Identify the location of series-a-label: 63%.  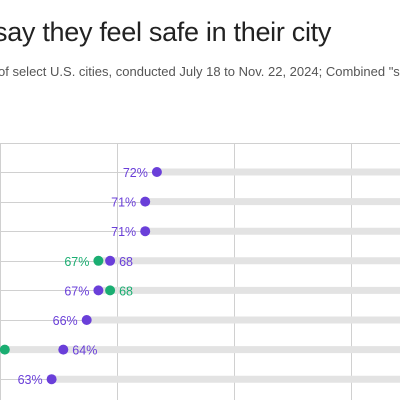
(30, 380).